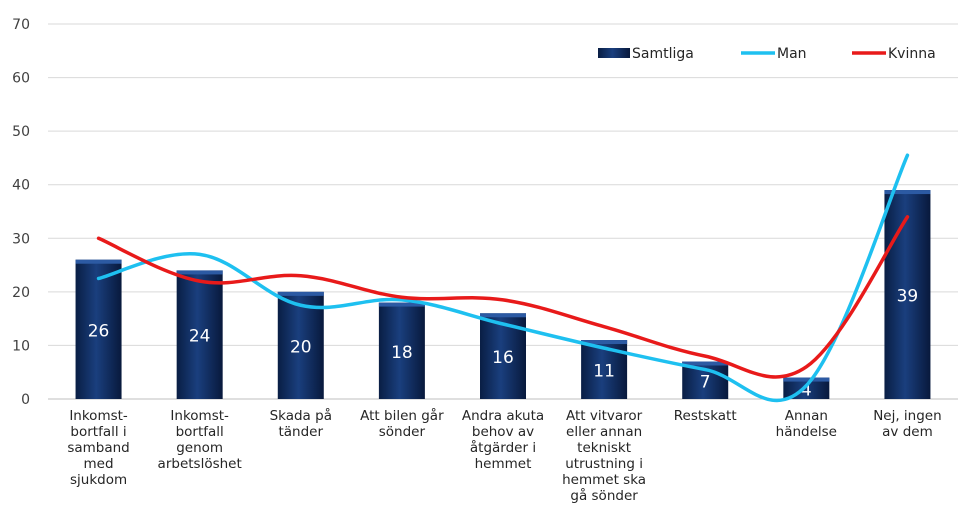  What do you see at coordinates (21, 132) in the screenshot?
I see `y-tick-label: 50` at bounding box center [21, 132].